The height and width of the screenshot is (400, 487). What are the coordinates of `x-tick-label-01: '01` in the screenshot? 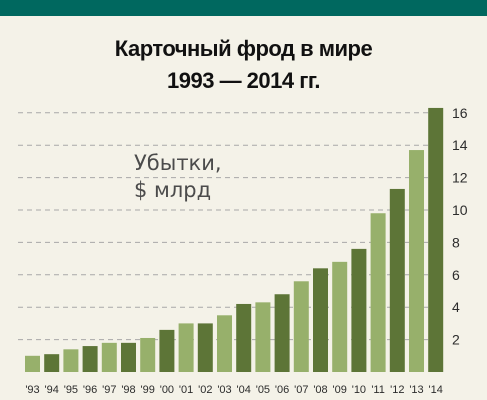 It's located at (186, 390).